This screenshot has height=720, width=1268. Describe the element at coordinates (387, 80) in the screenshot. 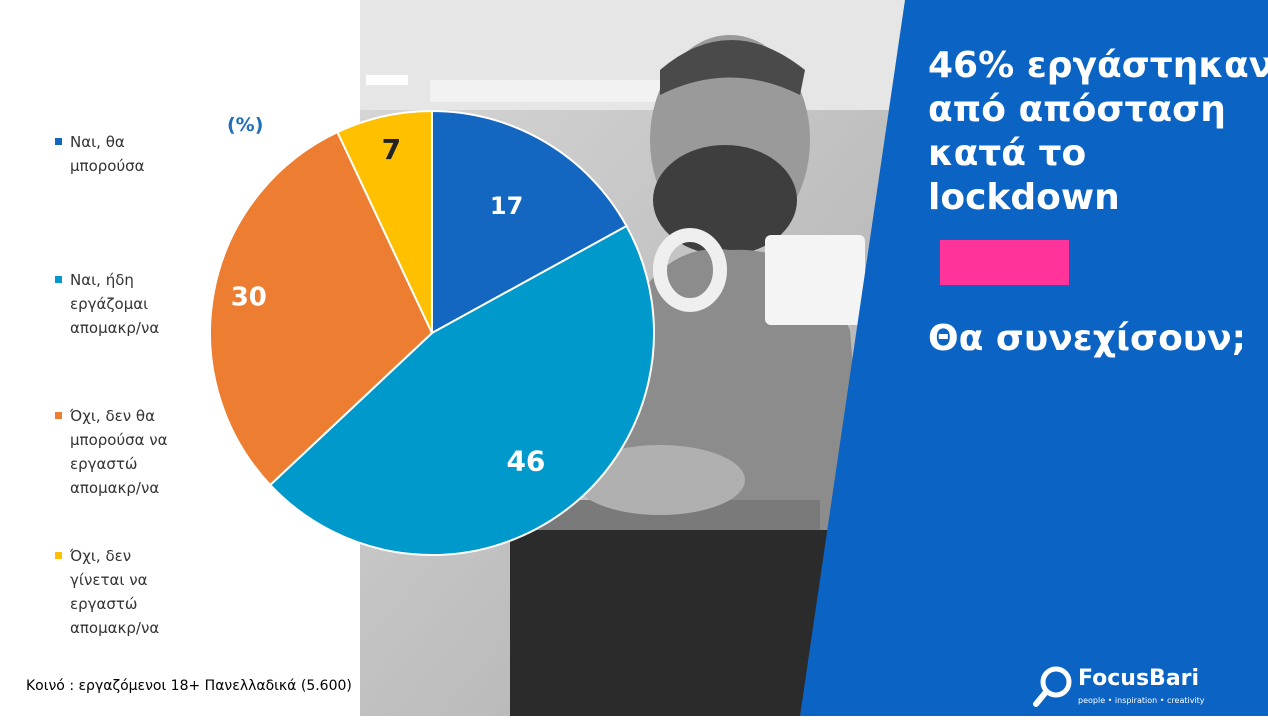

I see `decorative-bar` at that location.